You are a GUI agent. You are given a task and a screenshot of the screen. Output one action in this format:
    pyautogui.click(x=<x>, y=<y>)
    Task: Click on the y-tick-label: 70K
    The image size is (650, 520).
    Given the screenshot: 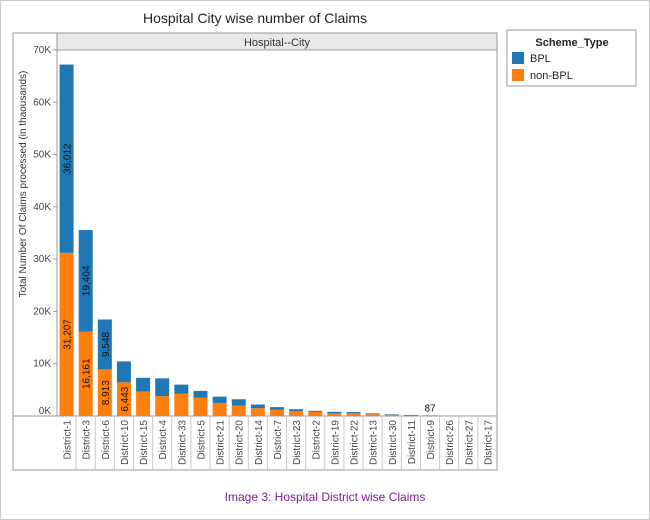 What is the action you would take?
    pyautogui.click(x=42, y=50)
    